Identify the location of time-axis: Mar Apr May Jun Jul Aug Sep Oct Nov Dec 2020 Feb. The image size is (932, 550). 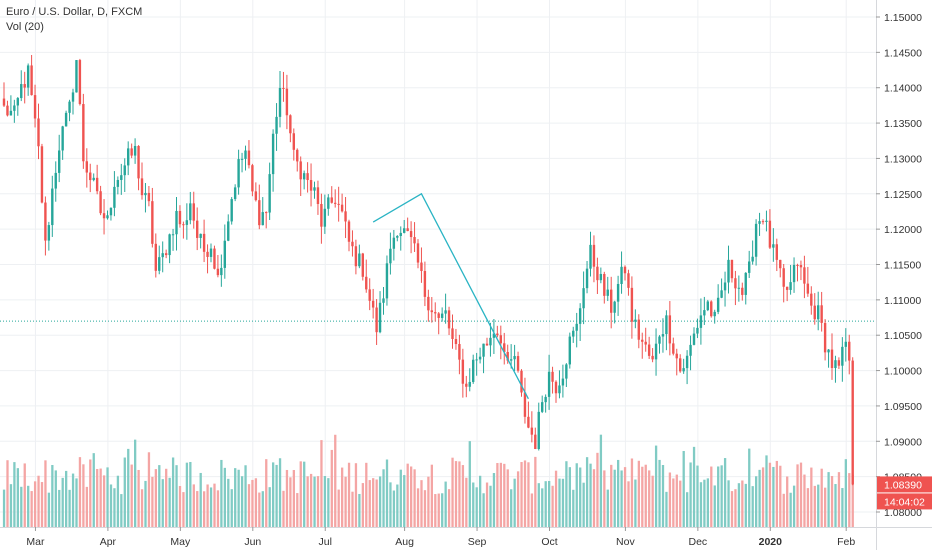
(466, 538).